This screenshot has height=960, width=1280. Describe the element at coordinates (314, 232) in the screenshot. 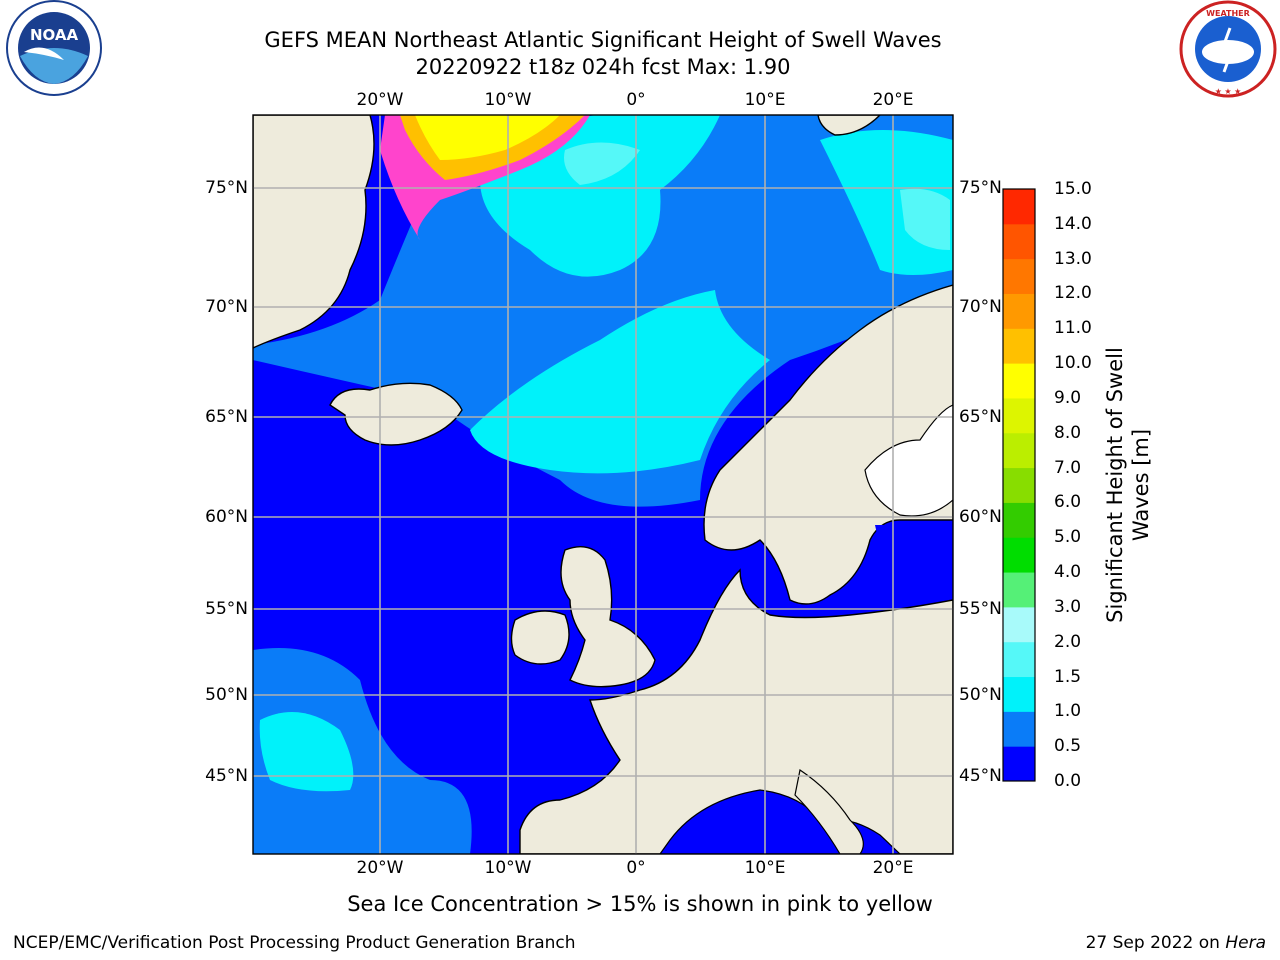

I see `greenland-land` at that location.